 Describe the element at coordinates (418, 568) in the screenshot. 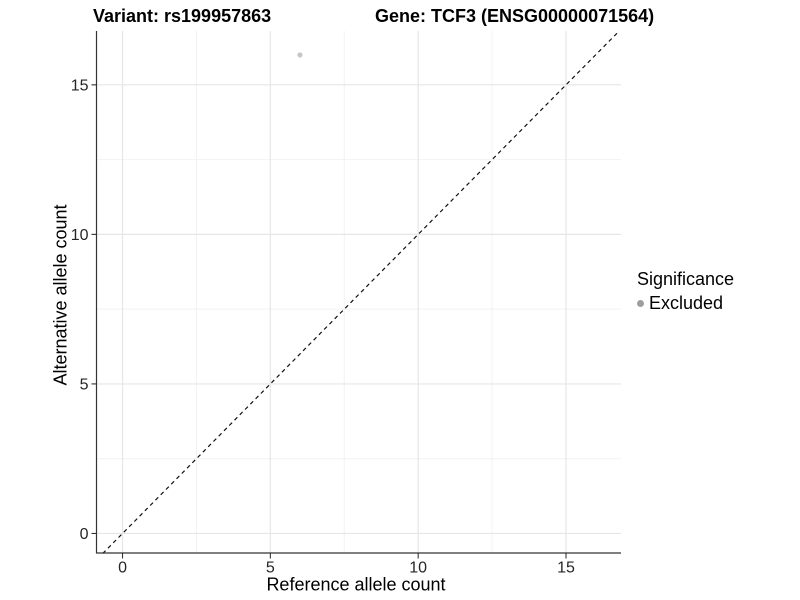

I see `x-tick-label: 10` at that location.